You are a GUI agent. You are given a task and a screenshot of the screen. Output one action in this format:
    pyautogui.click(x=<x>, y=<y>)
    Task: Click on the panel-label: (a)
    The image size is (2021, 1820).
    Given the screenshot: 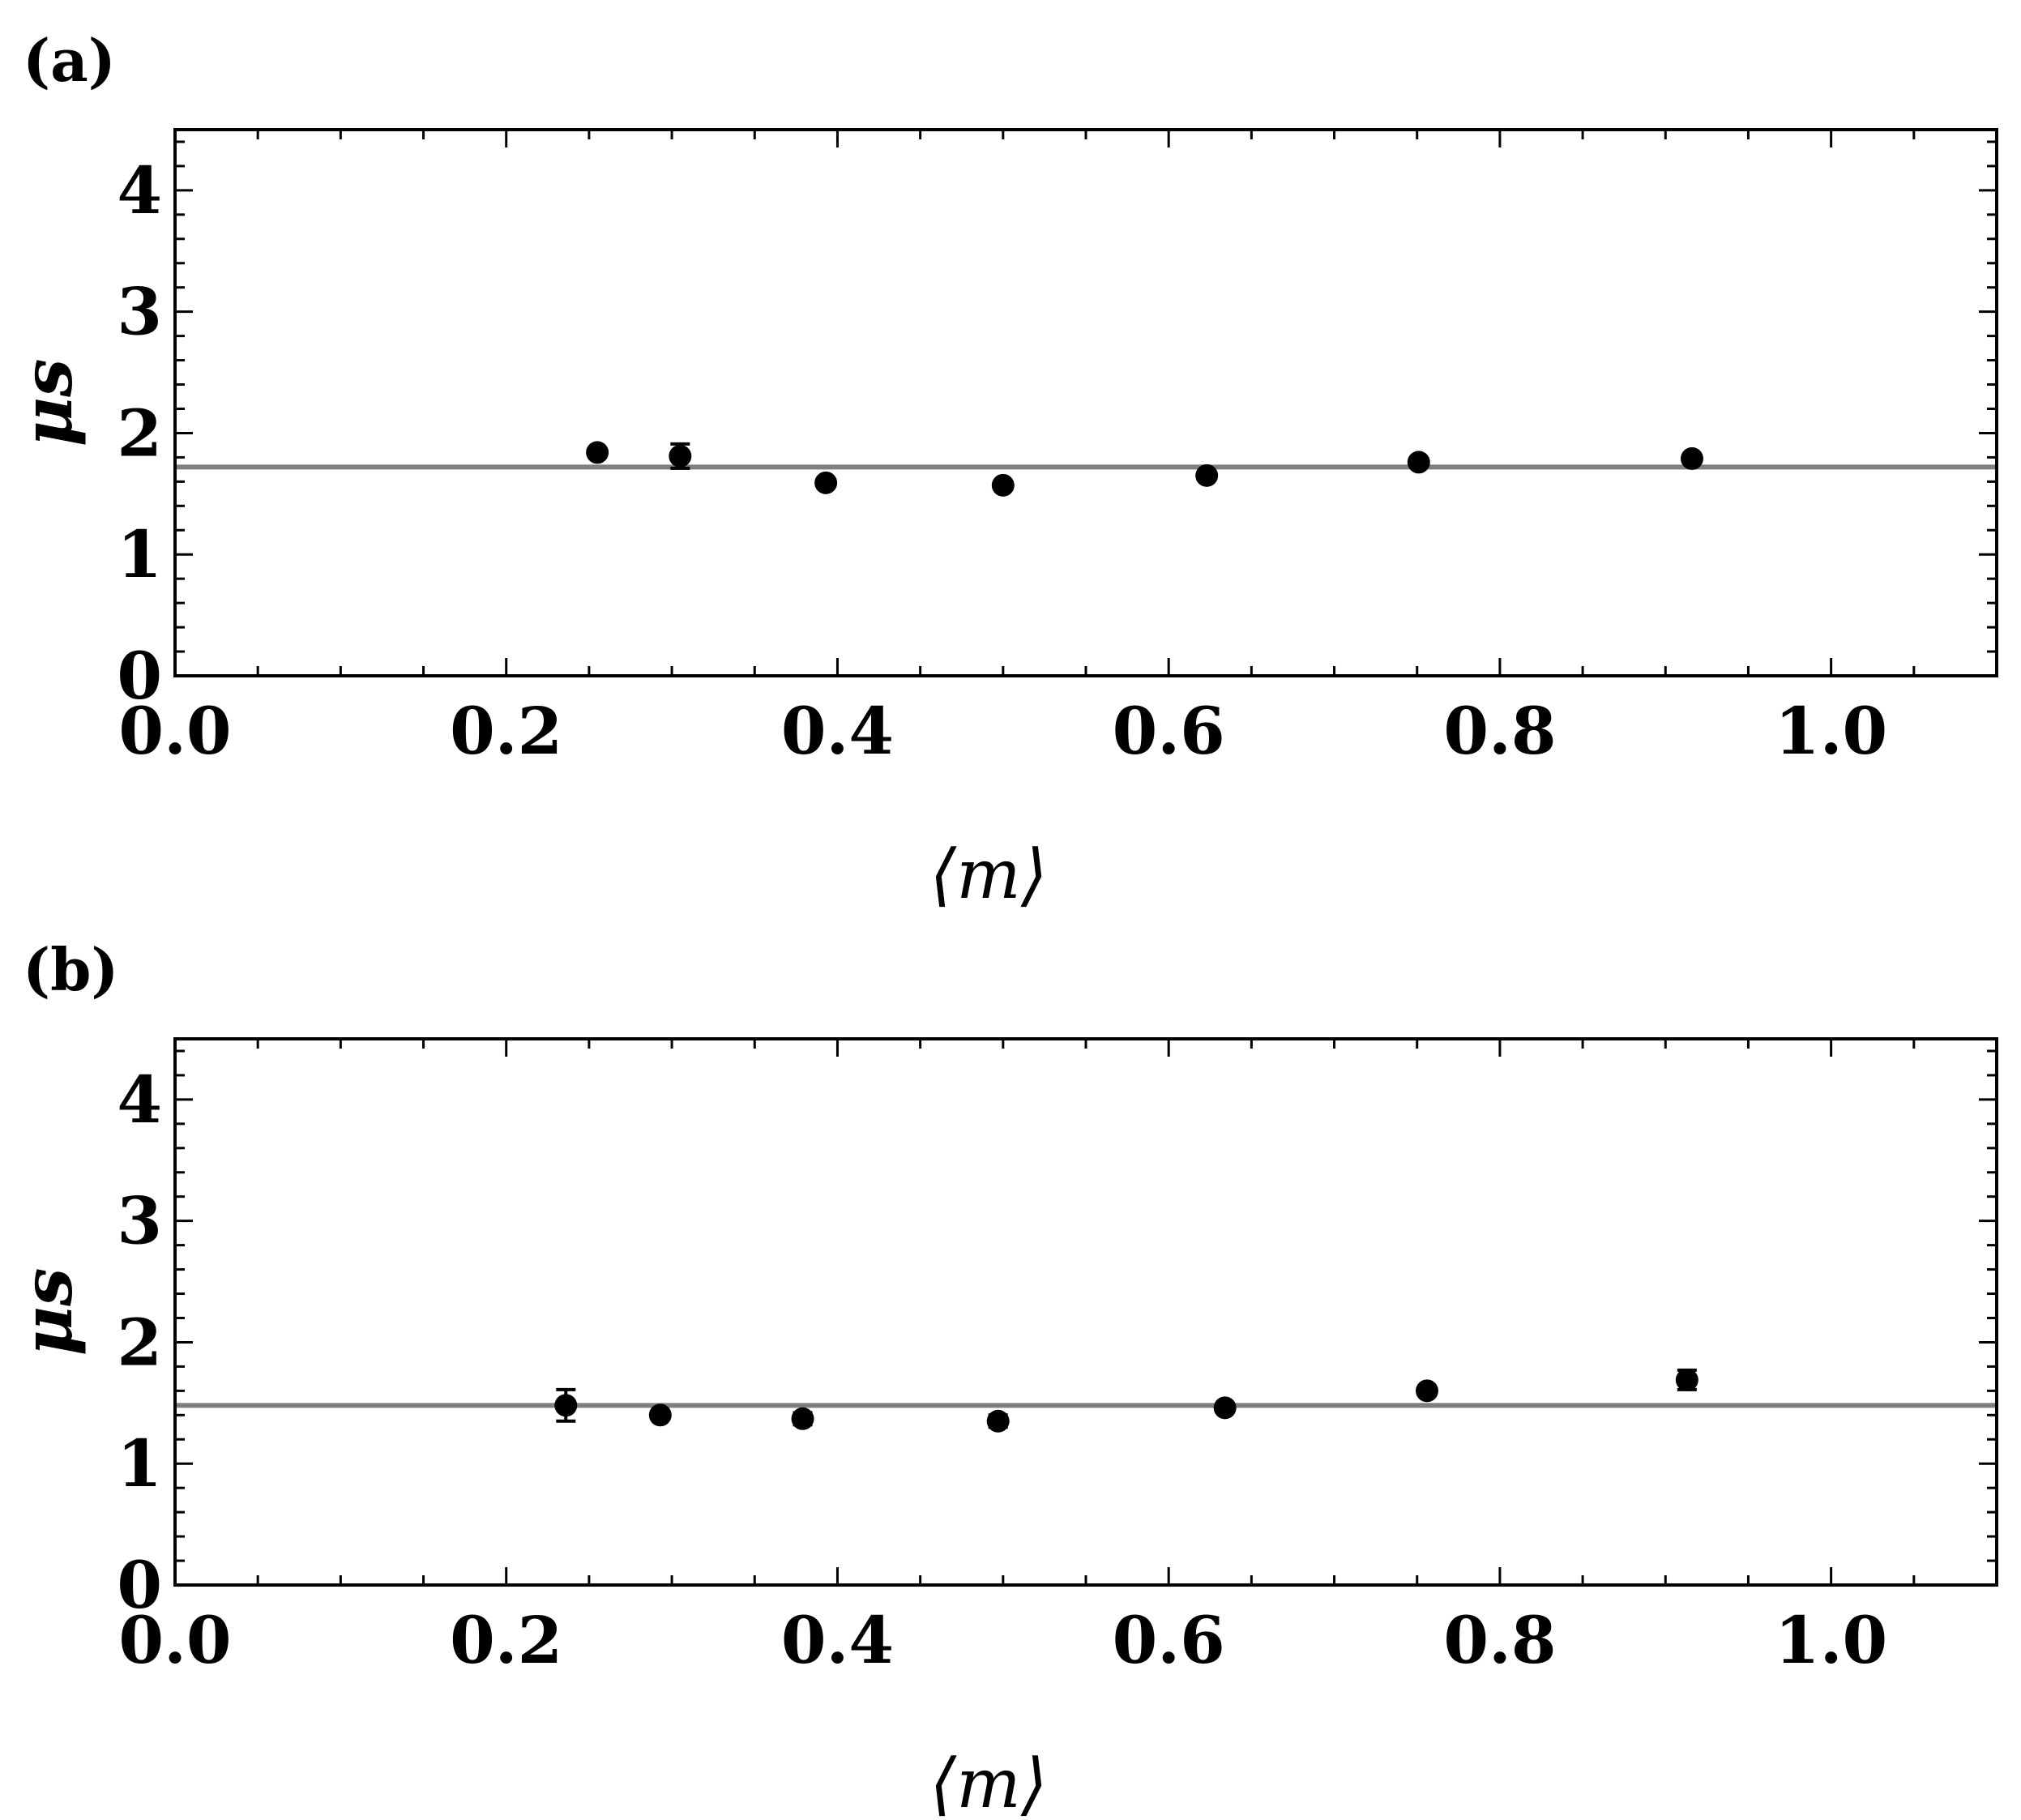 What is the action you would take?
    pyautogui.click(x=69, y=61)
    